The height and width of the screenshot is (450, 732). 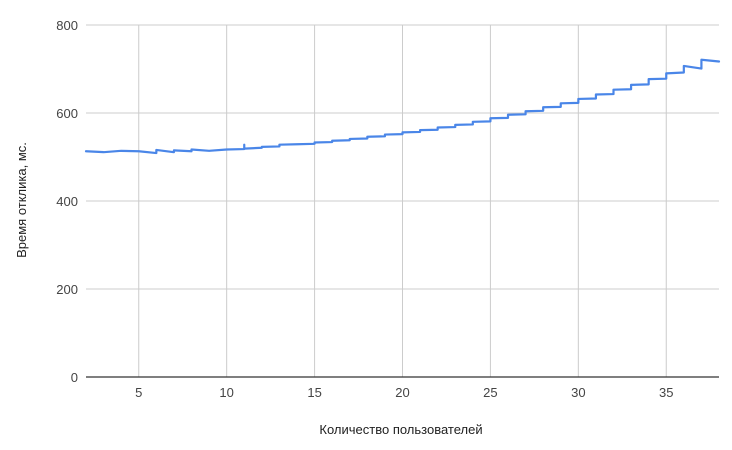 What do you see at coordinates (67, 289) in the screenshot?
I see `y-tick-label: 200` at bounding box center [67, 289].